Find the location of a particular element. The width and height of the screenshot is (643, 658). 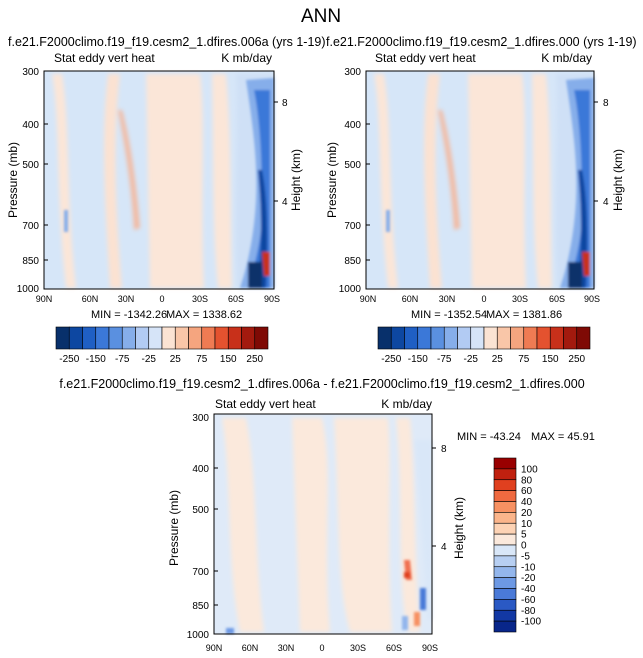

panel-2-field is located at coordinates (480, 180).